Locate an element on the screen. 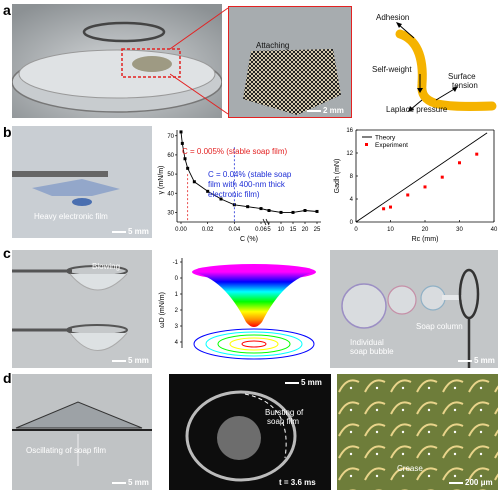 This screenshot has width=500, height=495. bursting-label-2: soap film is located at coordinates (283, 421).